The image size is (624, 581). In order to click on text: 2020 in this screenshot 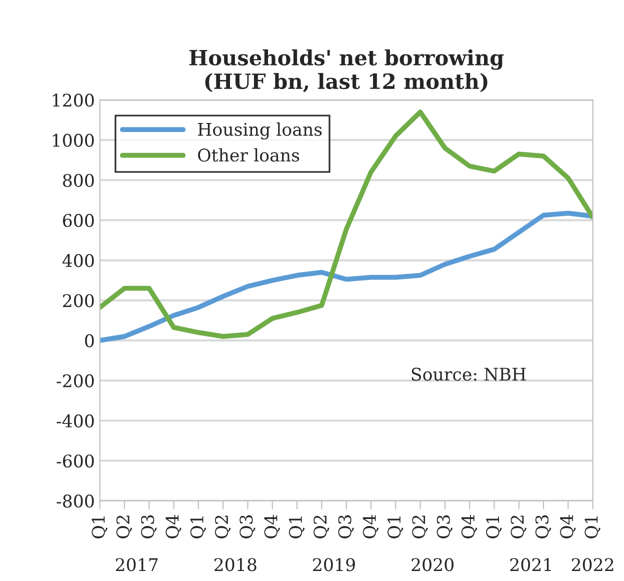, I will do `click(433, 565)`.